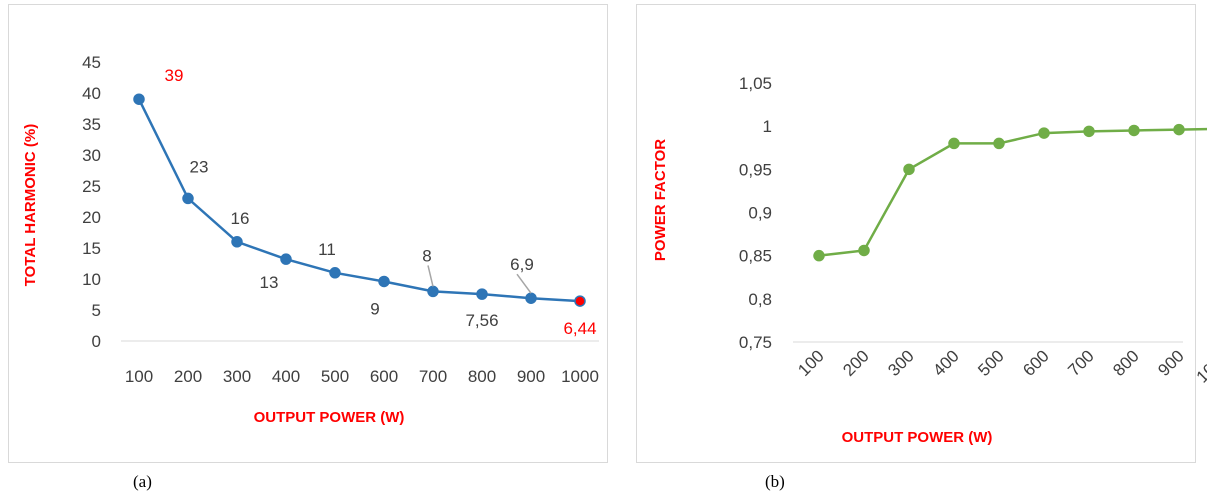  Describe the element at coordinates (374, 308) in the screenshot. I see `data-label: 9` at that location.